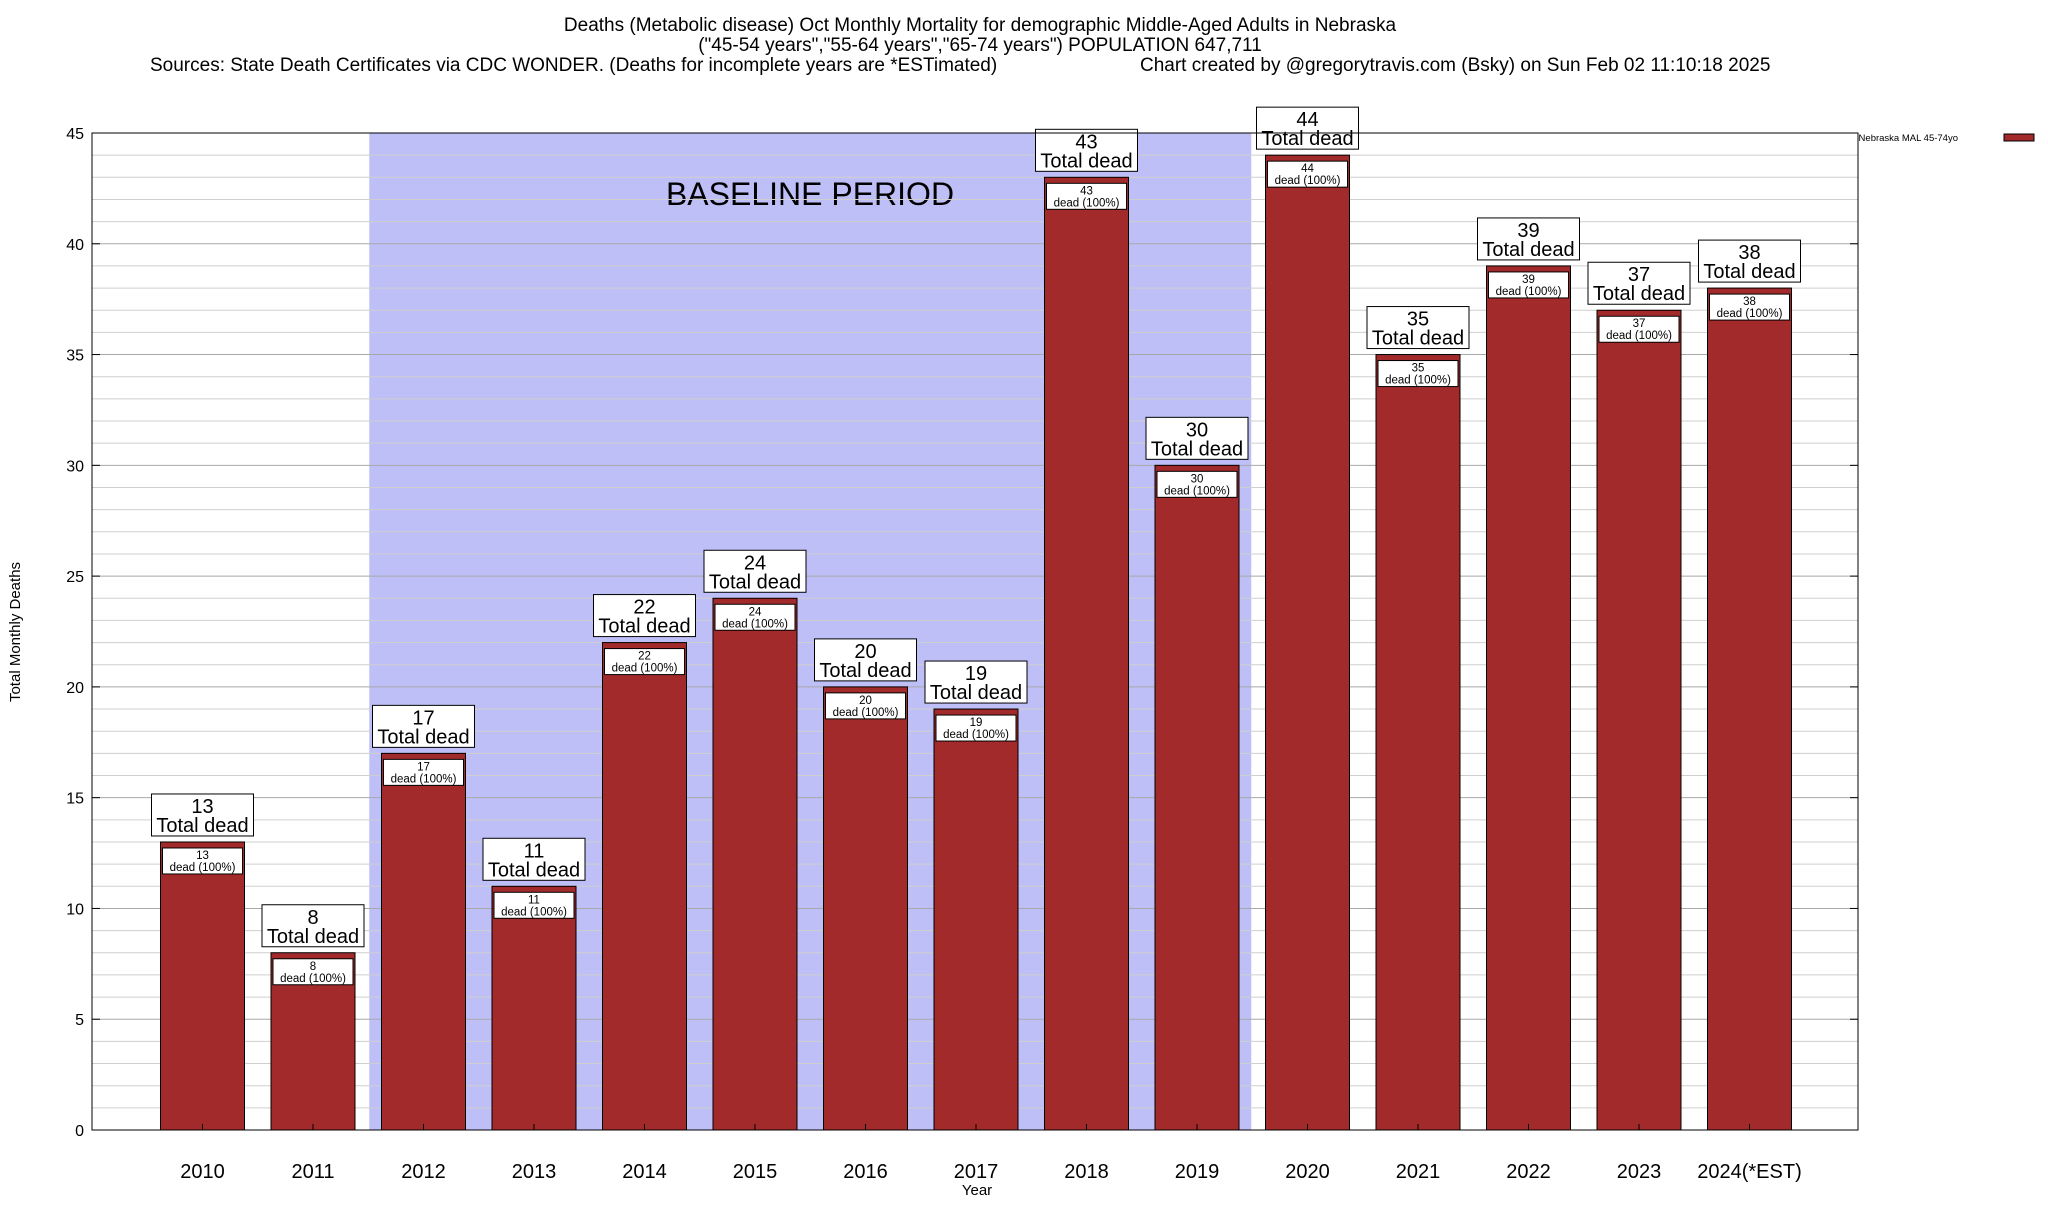 The image size is (2048, 1205). Describe the element at coordinates (755, 612) in the screenshot. I see `bar-inner-value: 24` at that location.